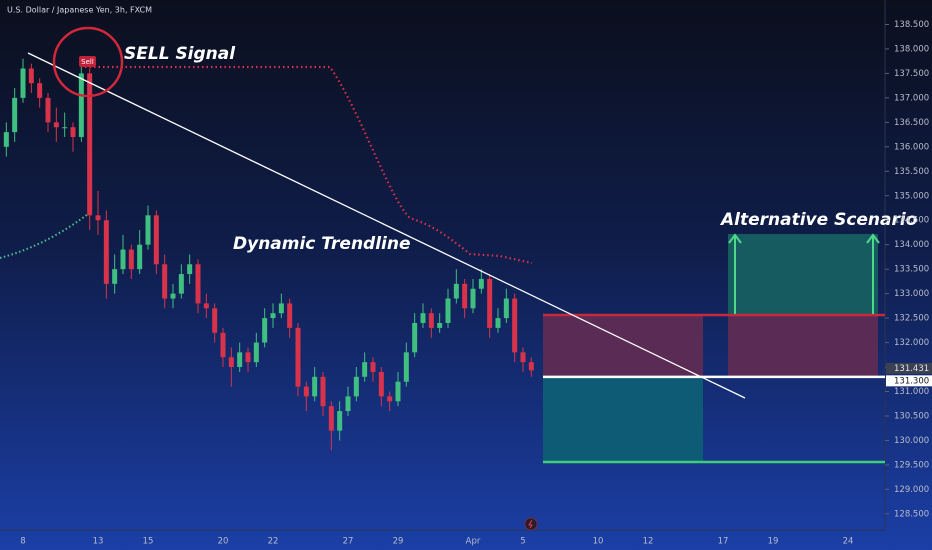 This screenshot has width=932, height=550. What do you see at coordinates (911, 441) in the screenshot?
I see `y-tick-label: 130.000` at bounding box center [911, 441].